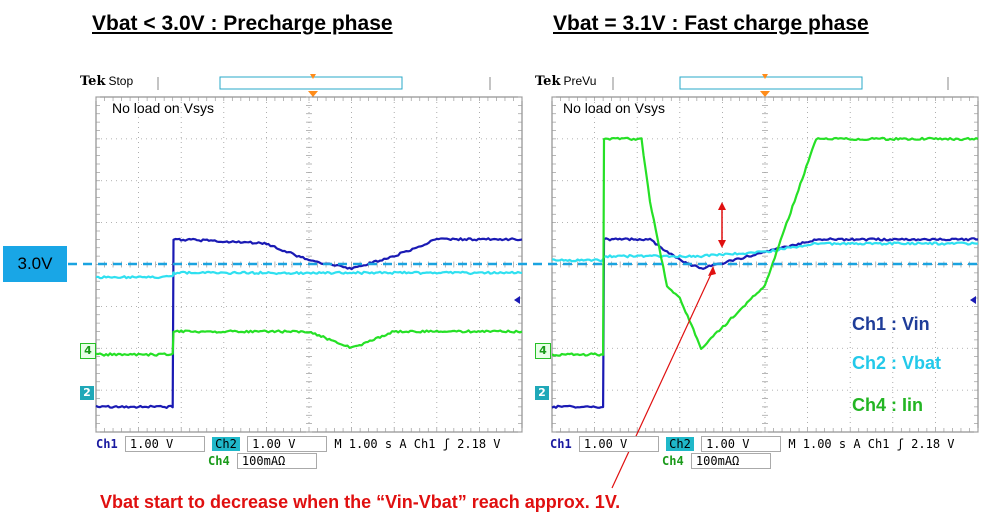 Image resolution: width=985 pixels, height=531 pixels. I want to click on right-timebase: M 1.00 s, so click(817, 444).